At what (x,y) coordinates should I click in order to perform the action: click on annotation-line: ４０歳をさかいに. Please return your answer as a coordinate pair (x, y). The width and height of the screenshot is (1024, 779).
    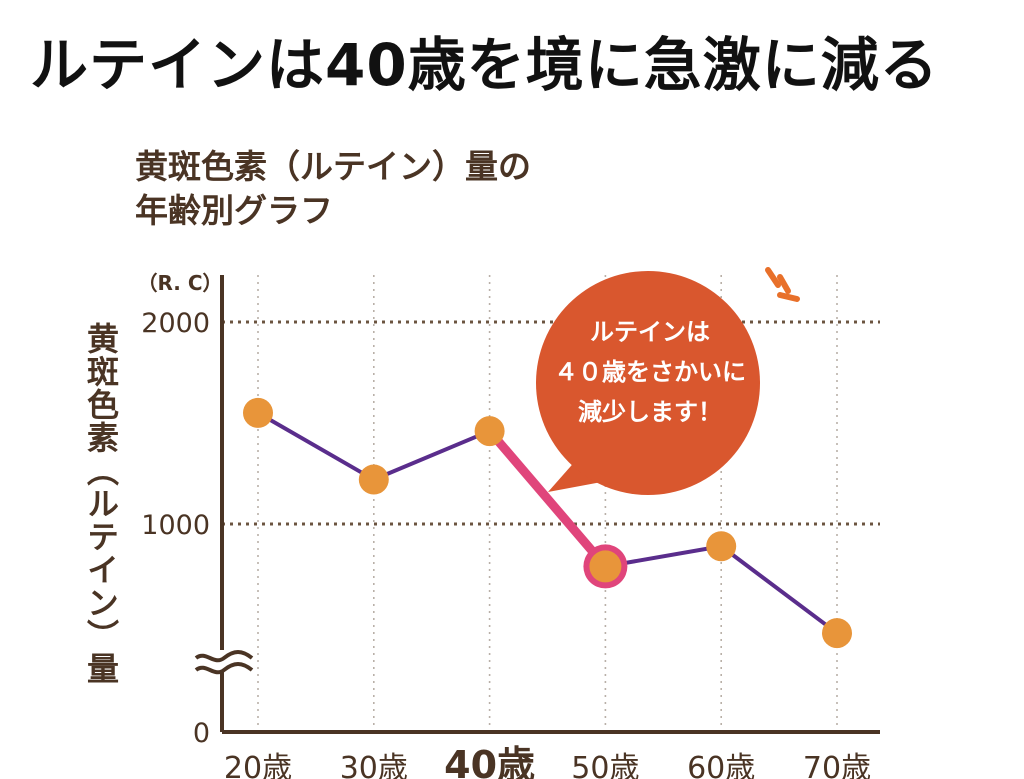
    Looking at the image, I should click on (650, 372).